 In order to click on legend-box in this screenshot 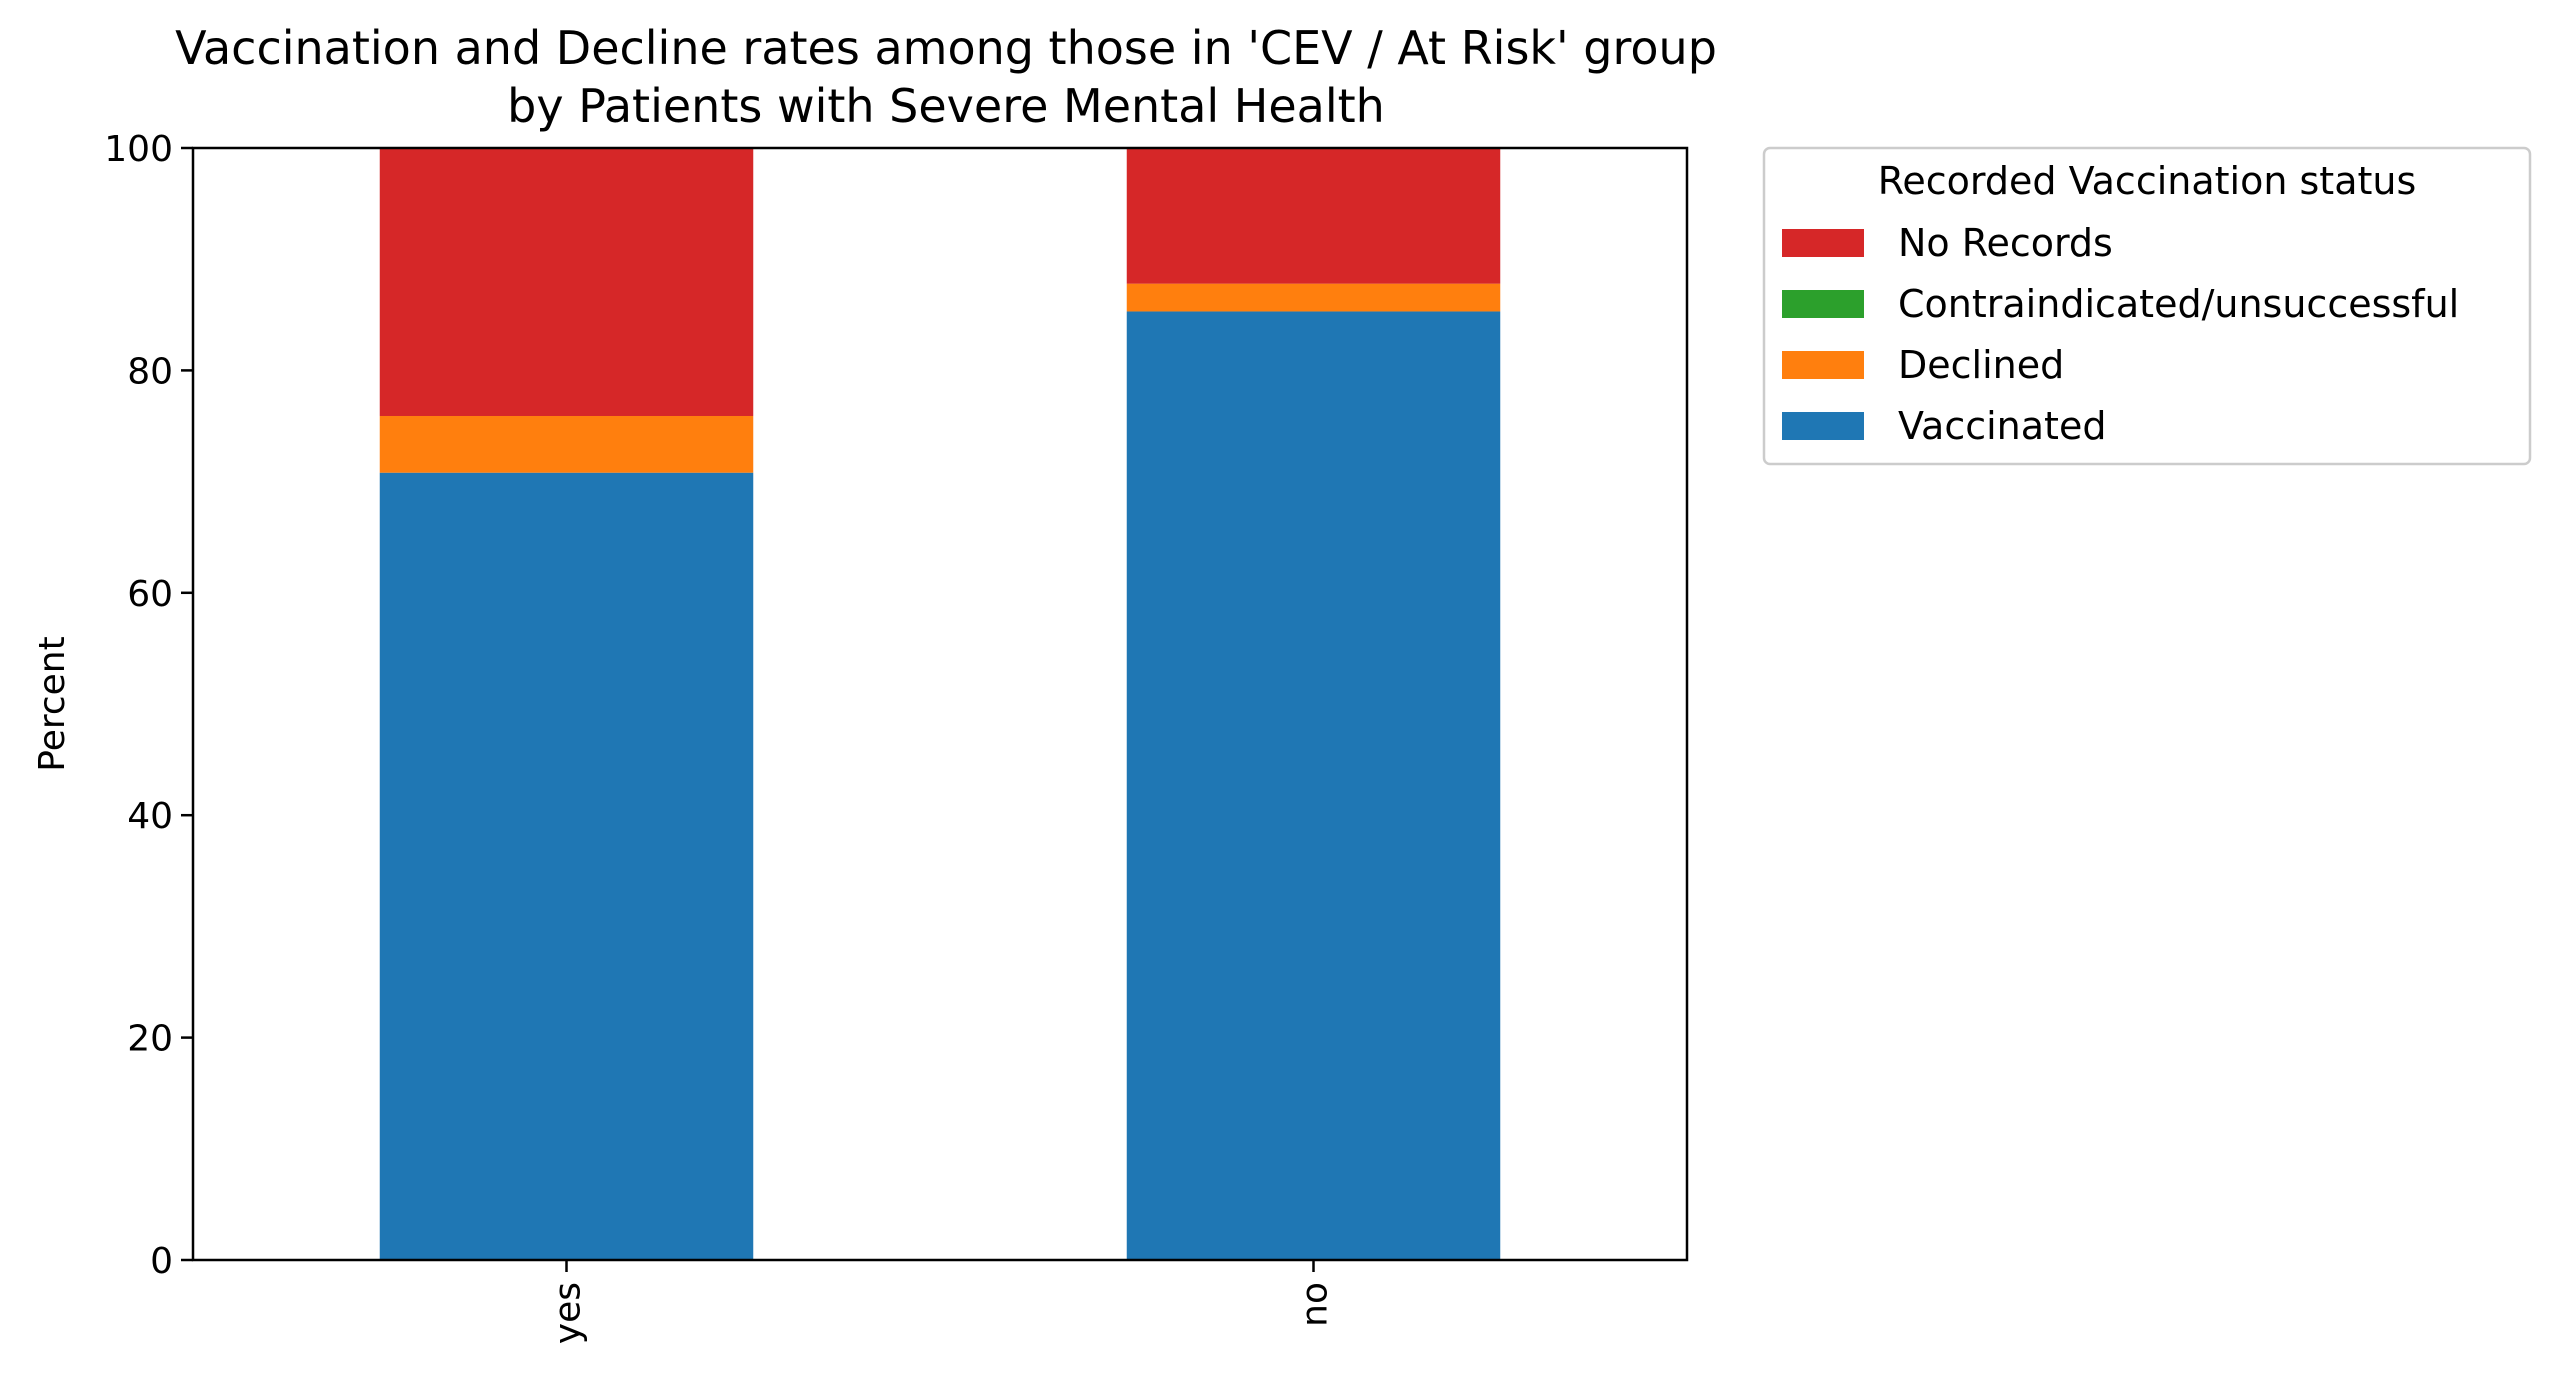, I will do `click(2147, 306)`.